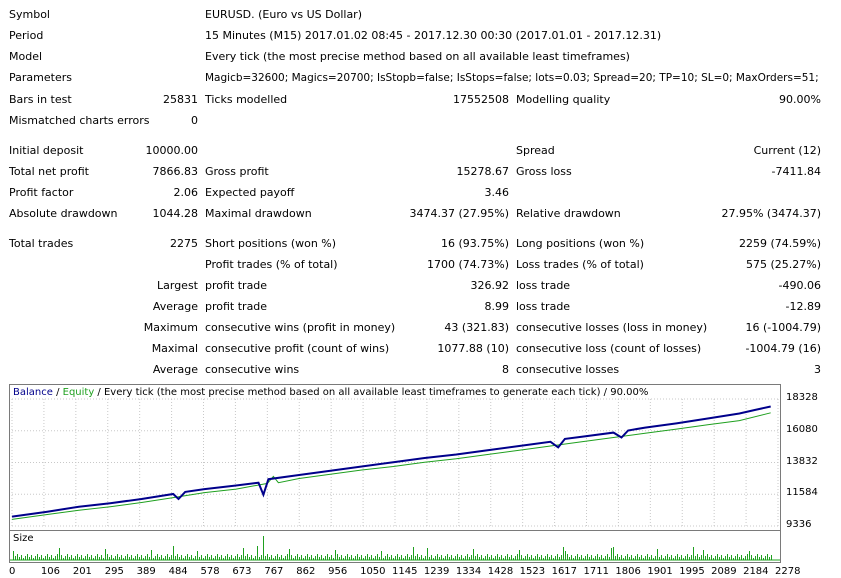  Describe the element at coordinates (274, 571) in the screenshot. I see `x-tick-label: 767` at that location.